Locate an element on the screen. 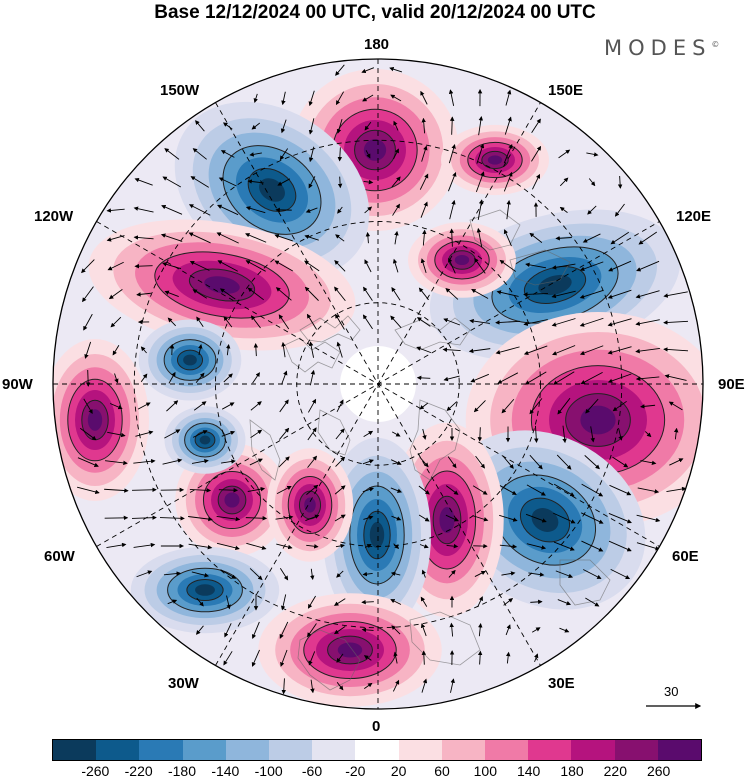  colorbar-tick-label: 60 is located at coordinates (442, 771).